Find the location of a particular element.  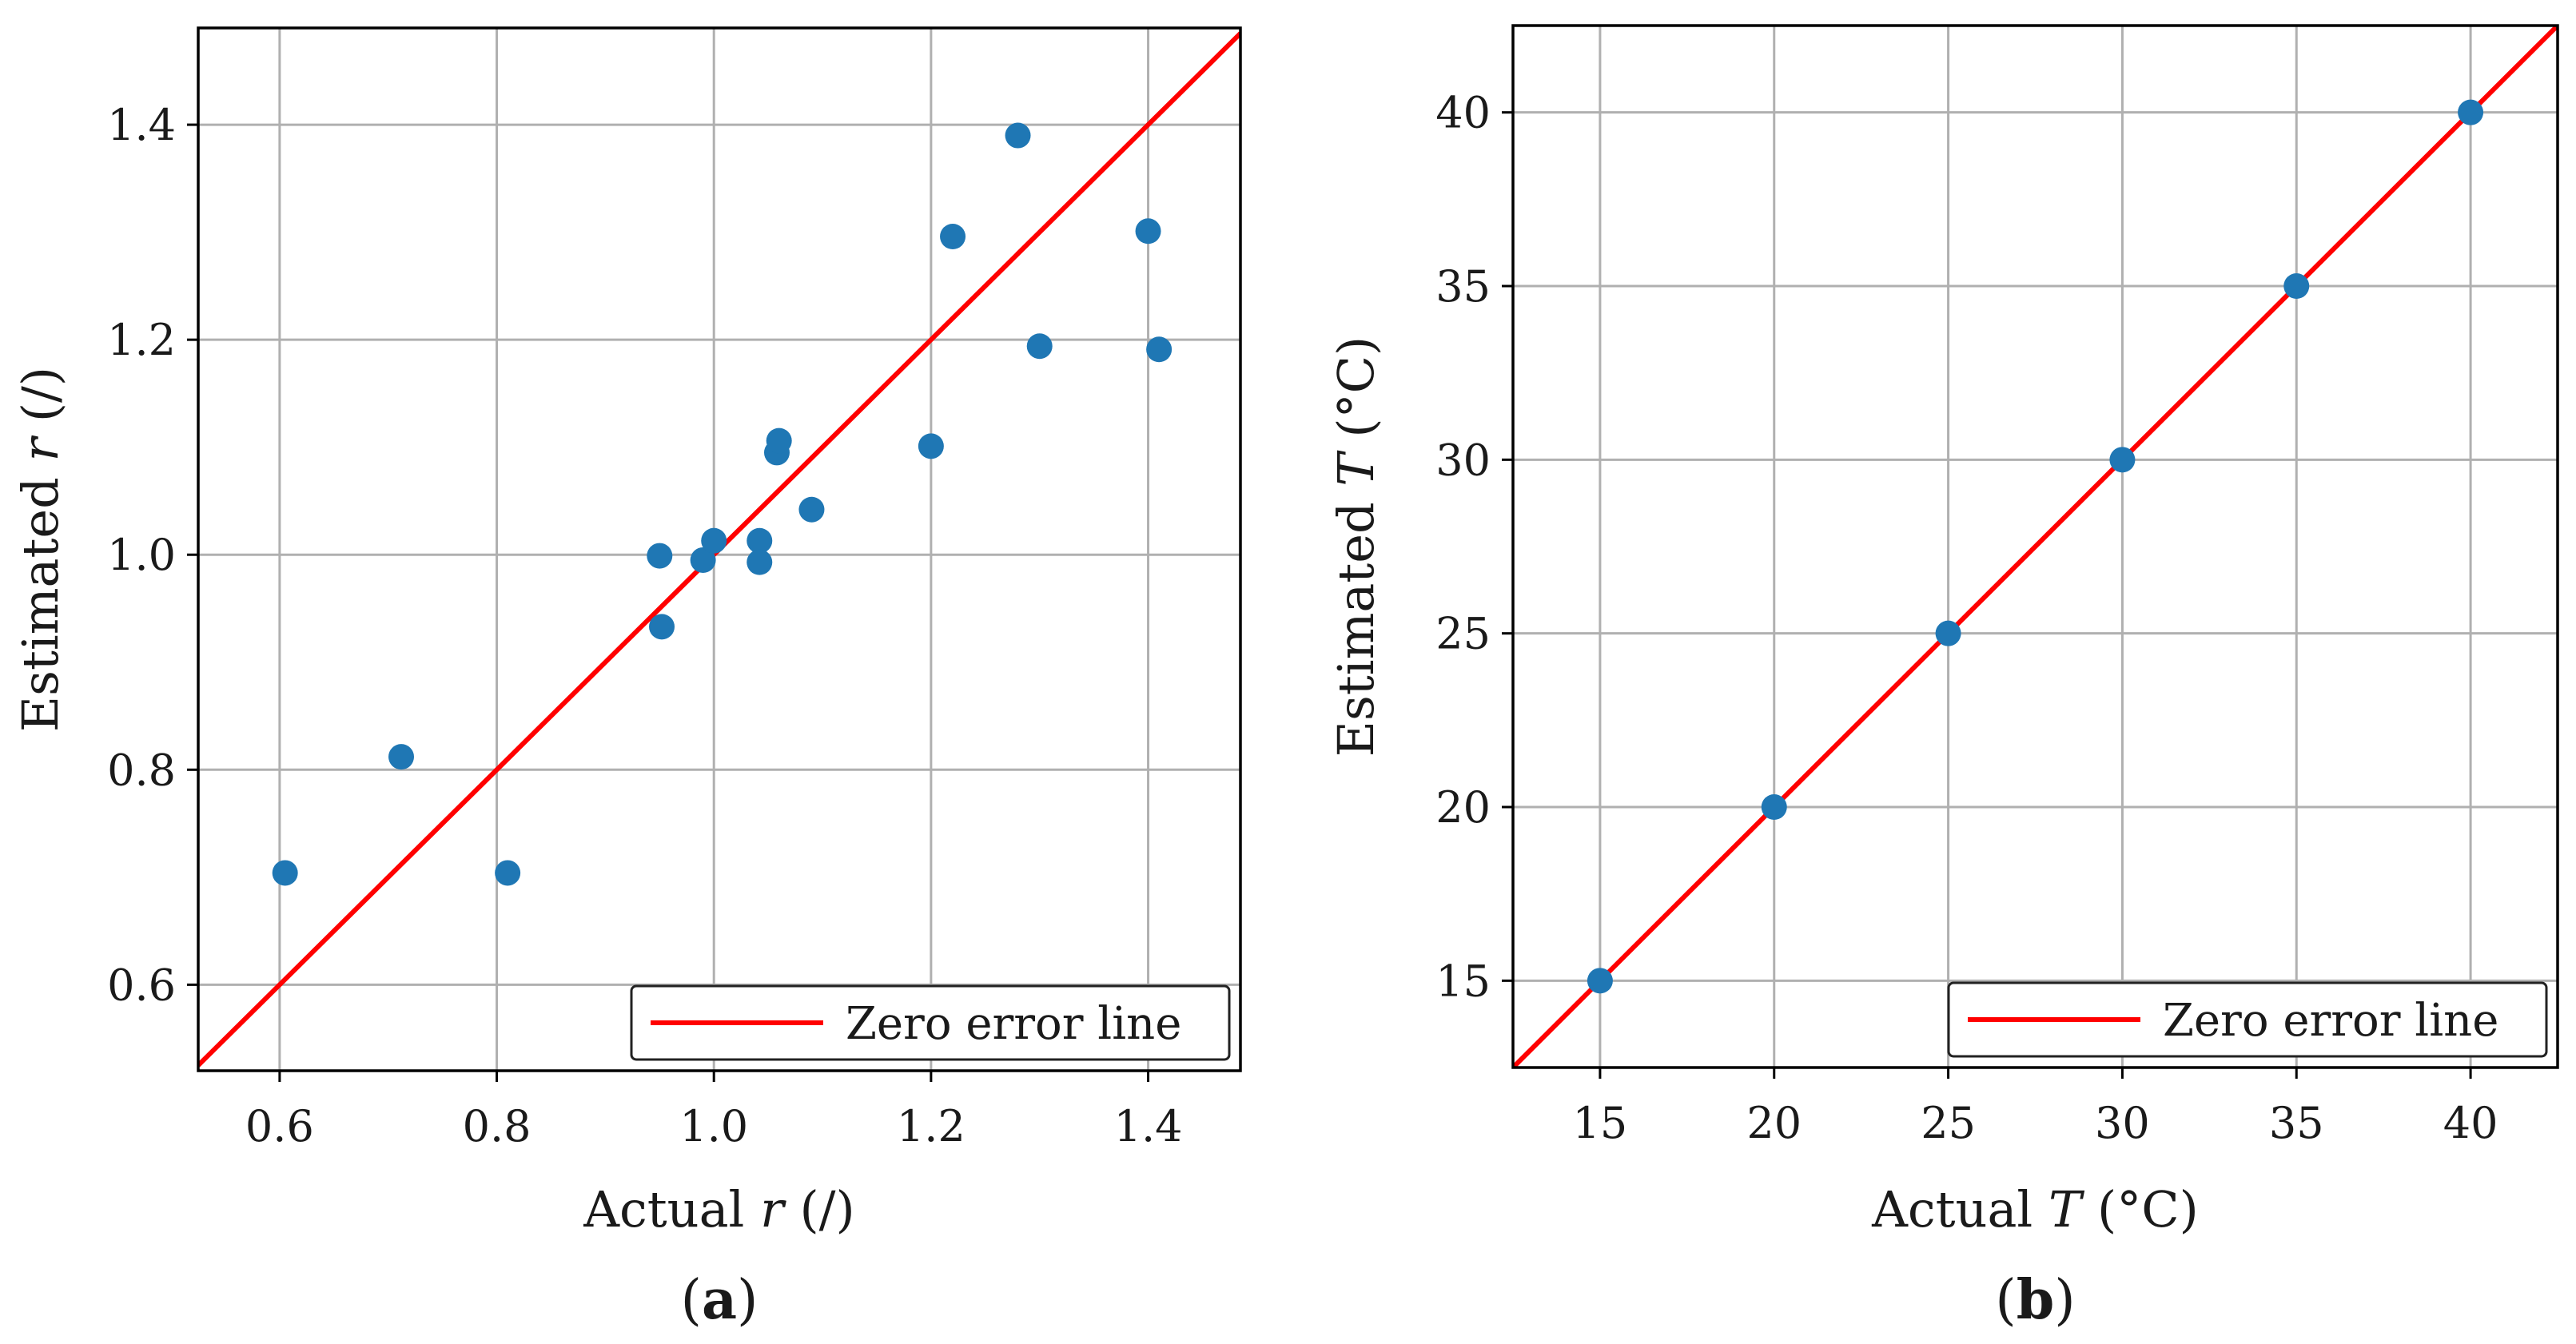

x-tick-label: 30 is located at coordinates (2122, 1123).